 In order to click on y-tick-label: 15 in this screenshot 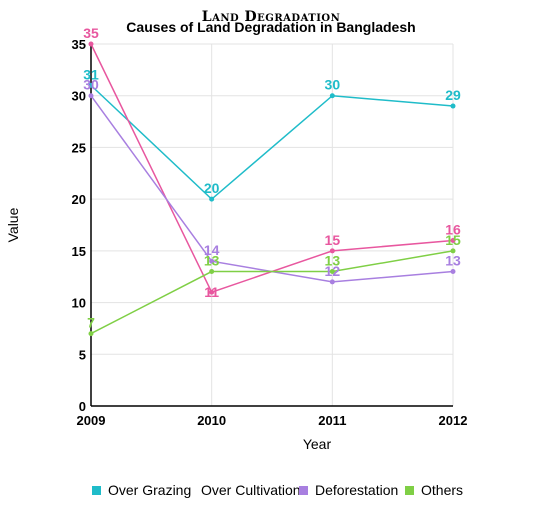, I will do `click(79, 251)`.